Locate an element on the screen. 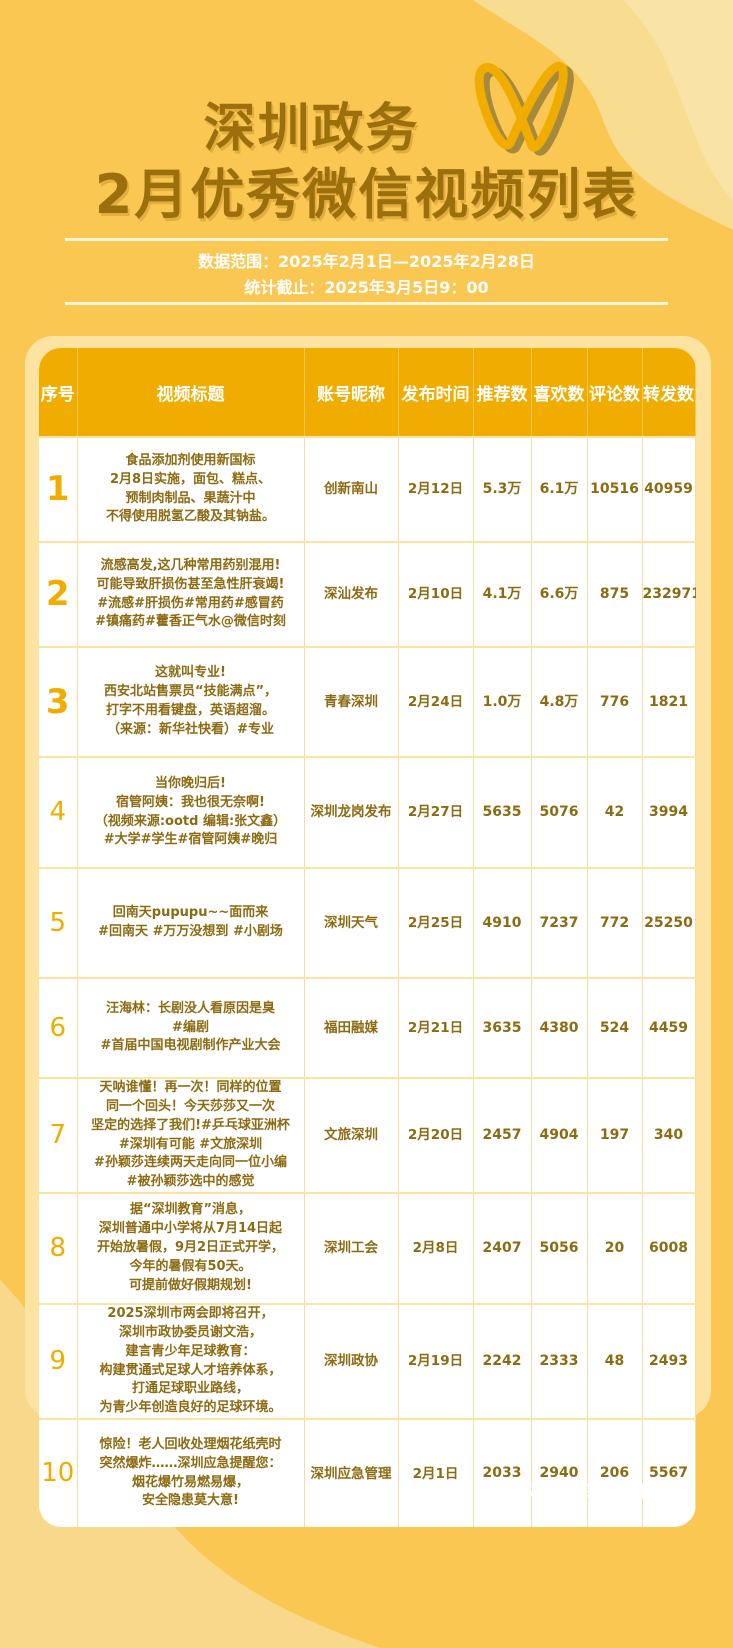  cell-like: 4380 is located at coordinates (559, 1027).